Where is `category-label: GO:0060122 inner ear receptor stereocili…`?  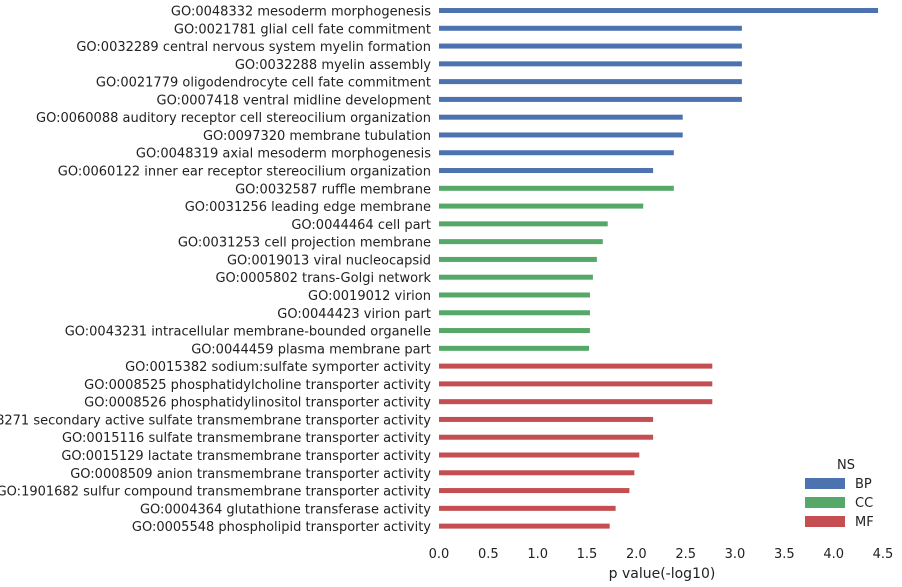
category-label: GO:0060122 inner ear receptor stereocili… is located at coordinates (244, 172).